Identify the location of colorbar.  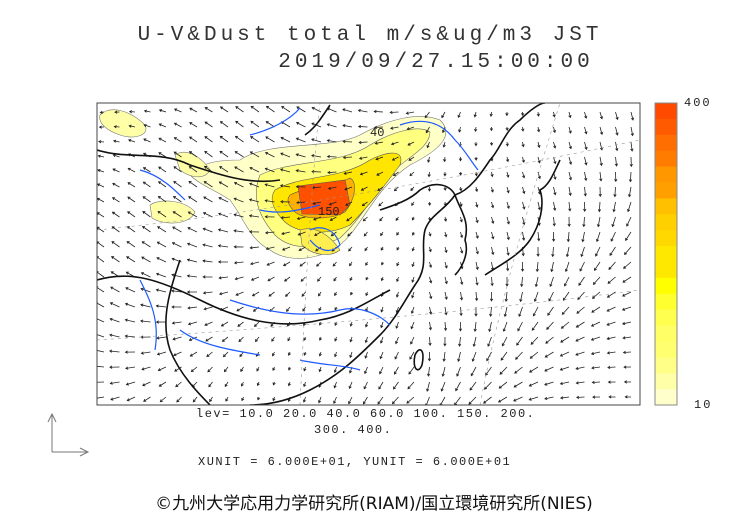
(666, 254).